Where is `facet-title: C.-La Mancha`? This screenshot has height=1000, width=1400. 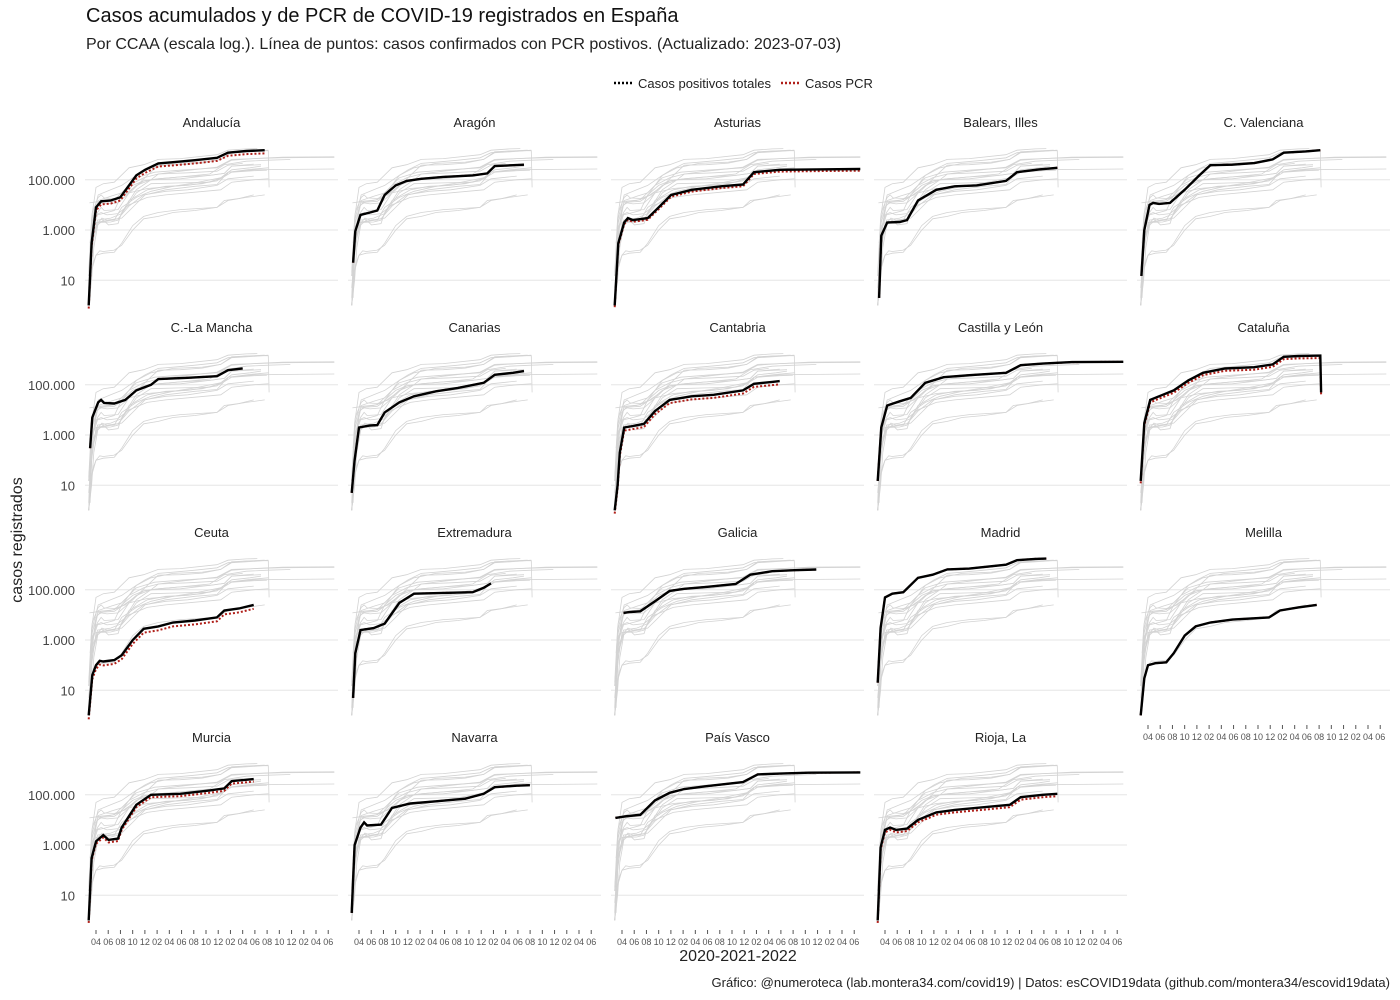 facet-title: C.-La Mancha is located at coordinates (212, 327).